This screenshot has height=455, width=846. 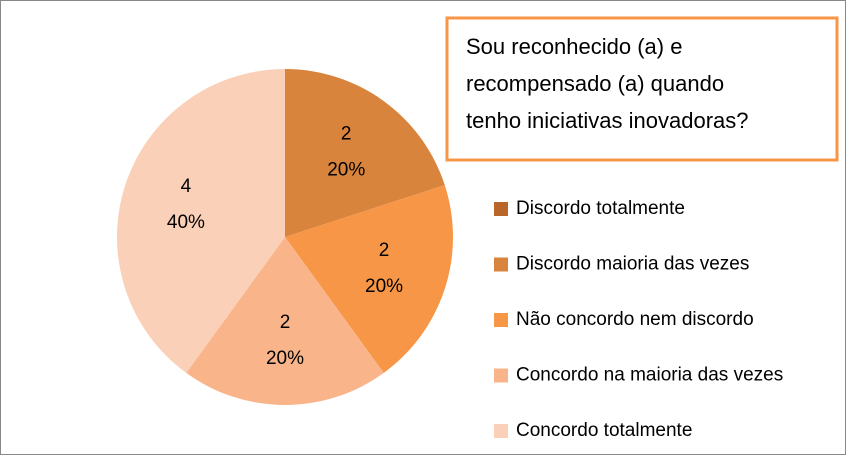 I want to click on legend-label: Concordo totalmente, so click(x=604, y=430).